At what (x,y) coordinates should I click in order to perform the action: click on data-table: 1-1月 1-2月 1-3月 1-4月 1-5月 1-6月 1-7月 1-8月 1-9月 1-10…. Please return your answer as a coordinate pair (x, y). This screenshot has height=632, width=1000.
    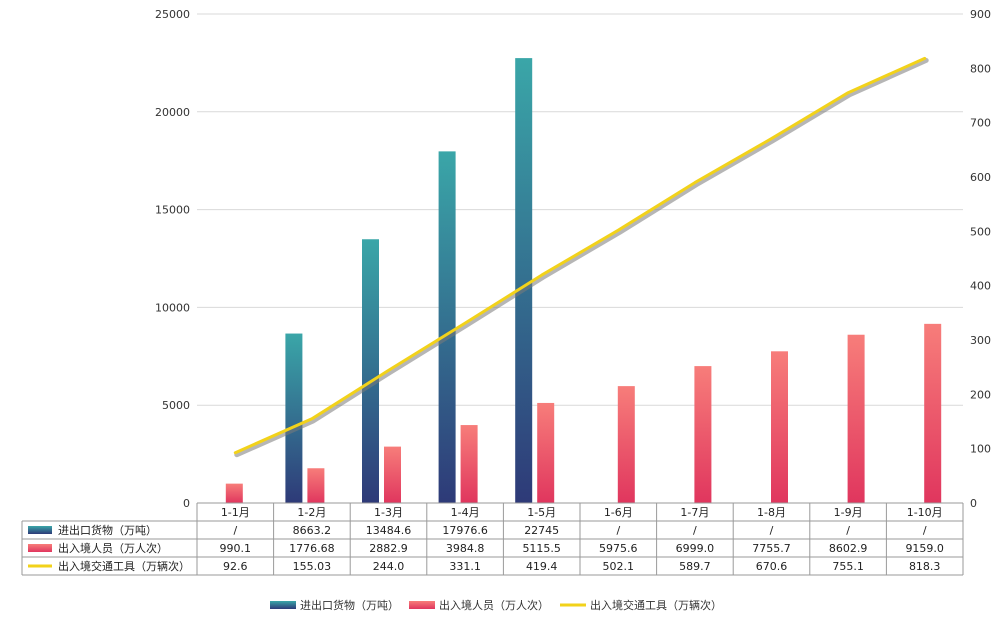
    Looking at the image, I should click on (492, 539).